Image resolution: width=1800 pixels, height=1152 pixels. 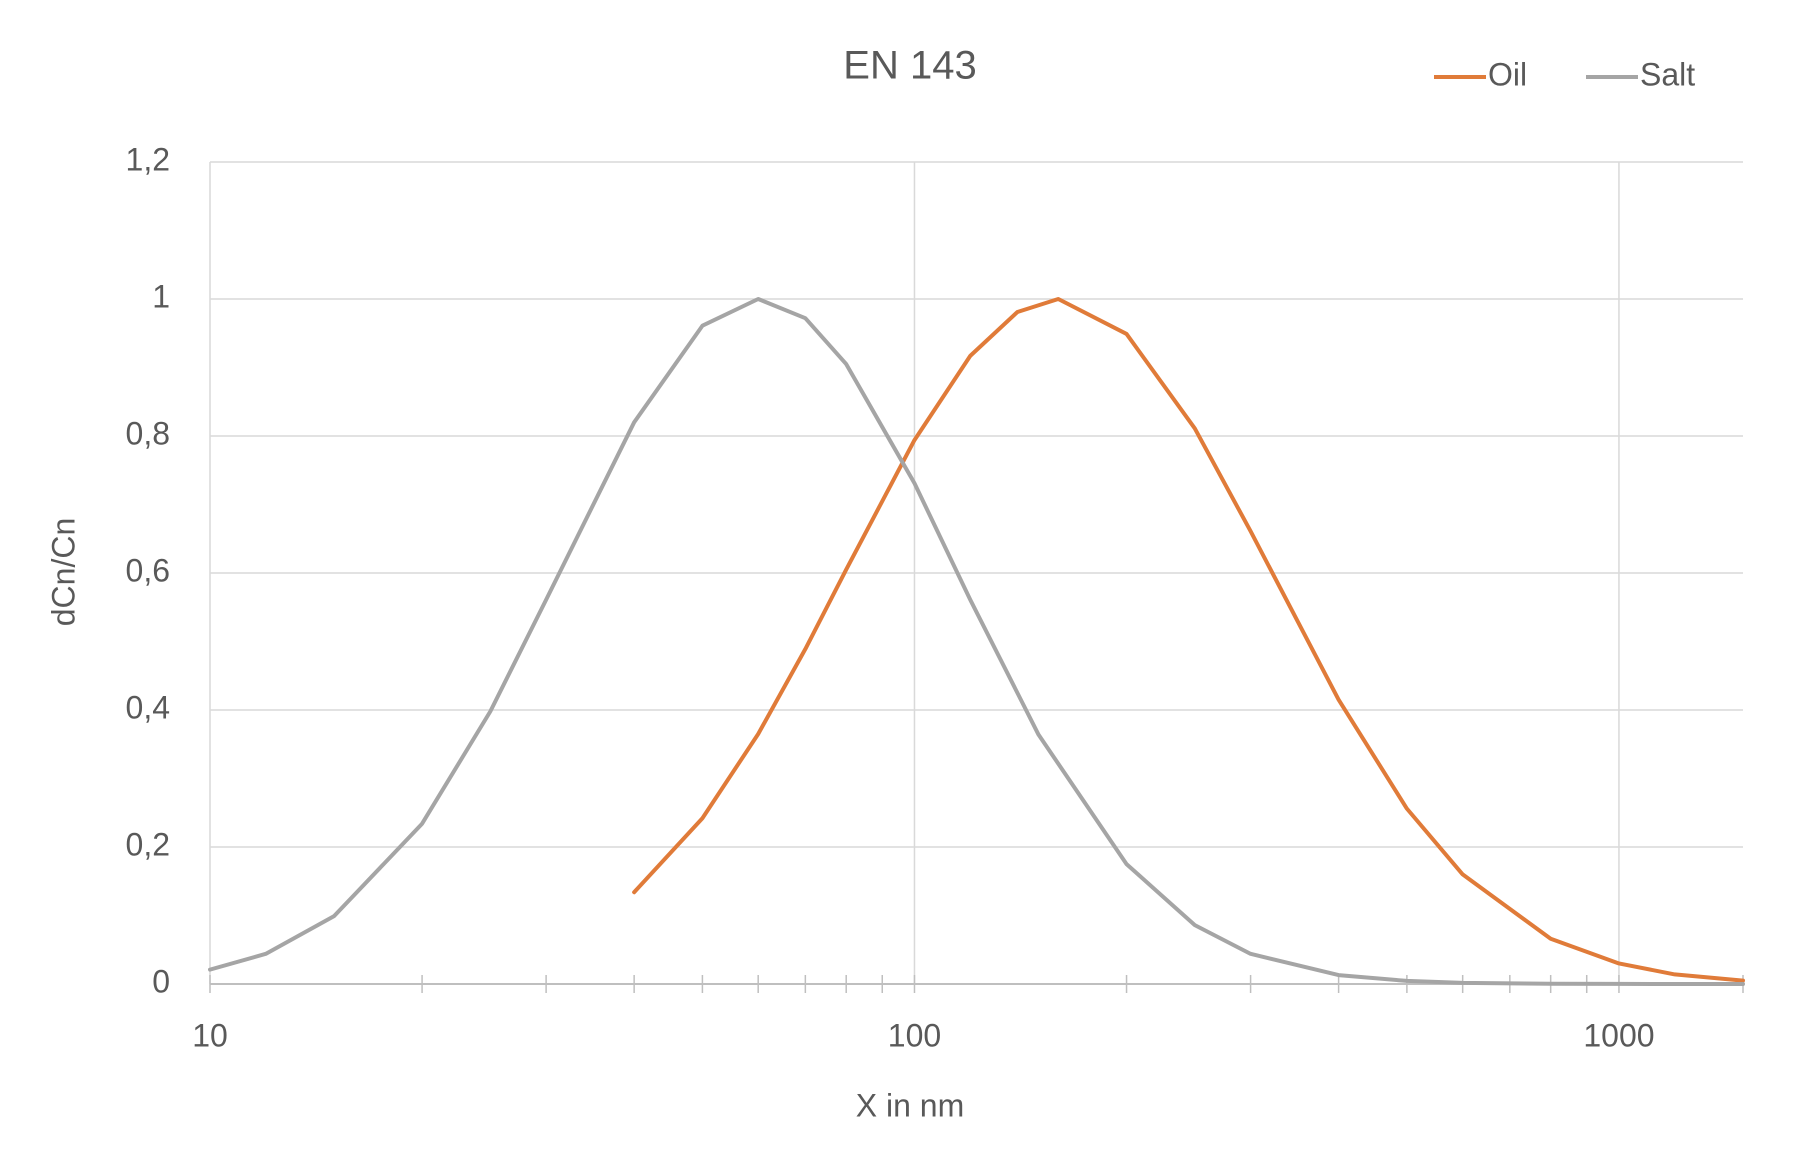 What do you see at coordinates (148, 707) in the screenshot?
I see `y-tick-label: 0,4` at bounding box center [148, 707].